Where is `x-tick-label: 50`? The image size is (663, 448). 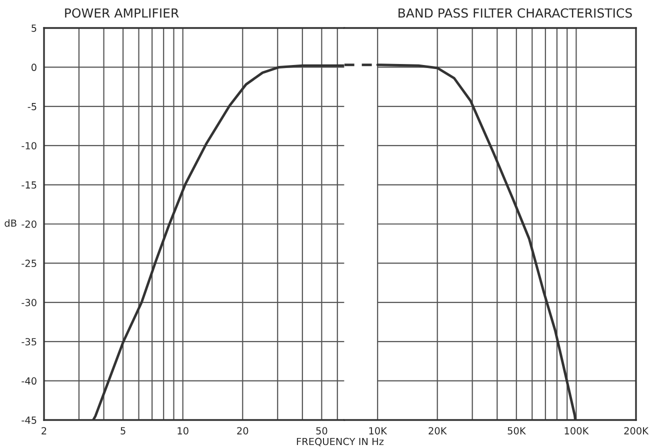 x-tick-label: 50 is located at coordinates (322, 430).